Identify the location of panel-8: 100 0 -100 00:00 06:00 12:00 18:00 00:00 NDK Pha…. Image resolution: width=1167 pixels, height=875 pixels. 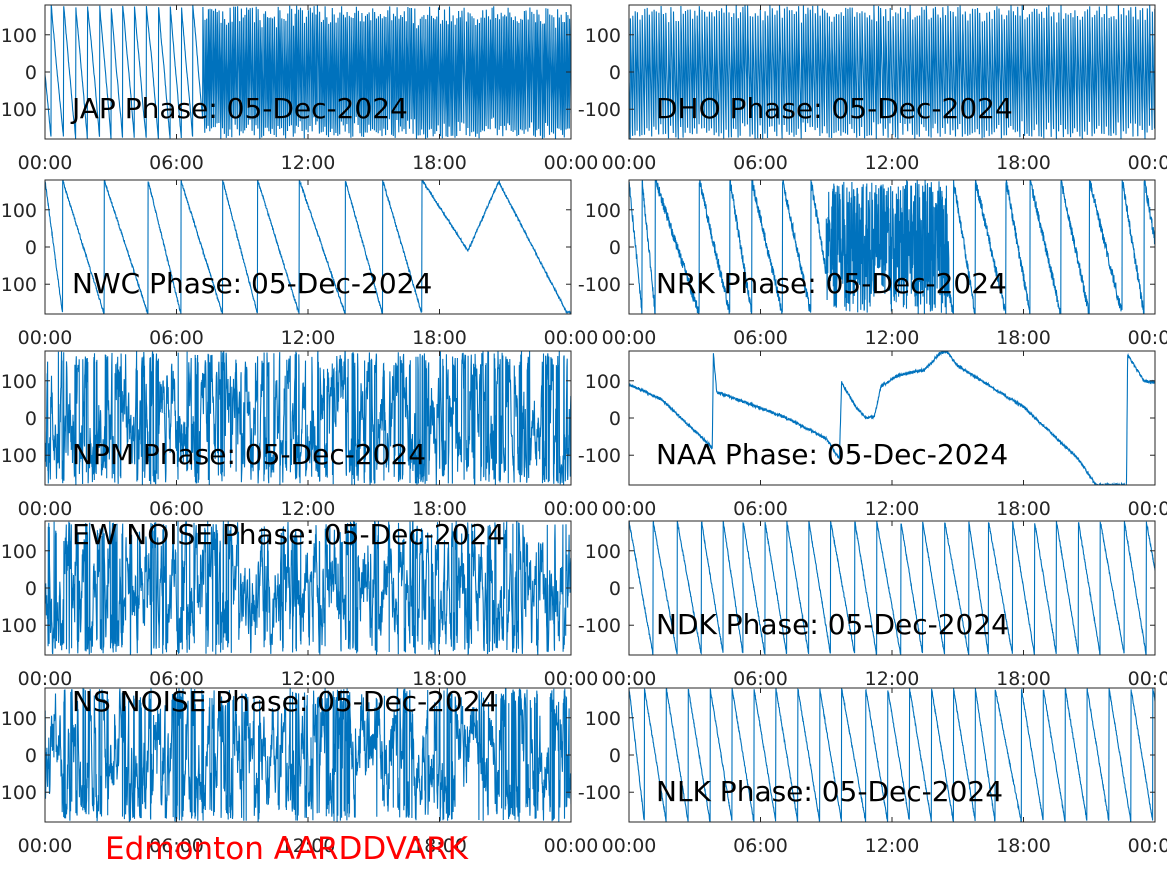
(872, 605).